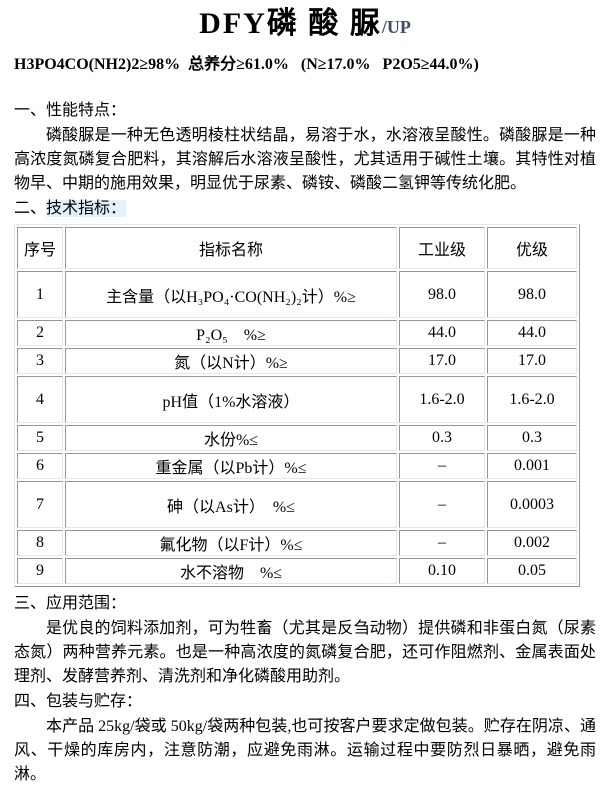 The height and width of the screenshot is (794, 616). Describe the element at coordinates (442, 248) in the screenshot. I see `col-header-industrial-grade: 工业级` at that location.